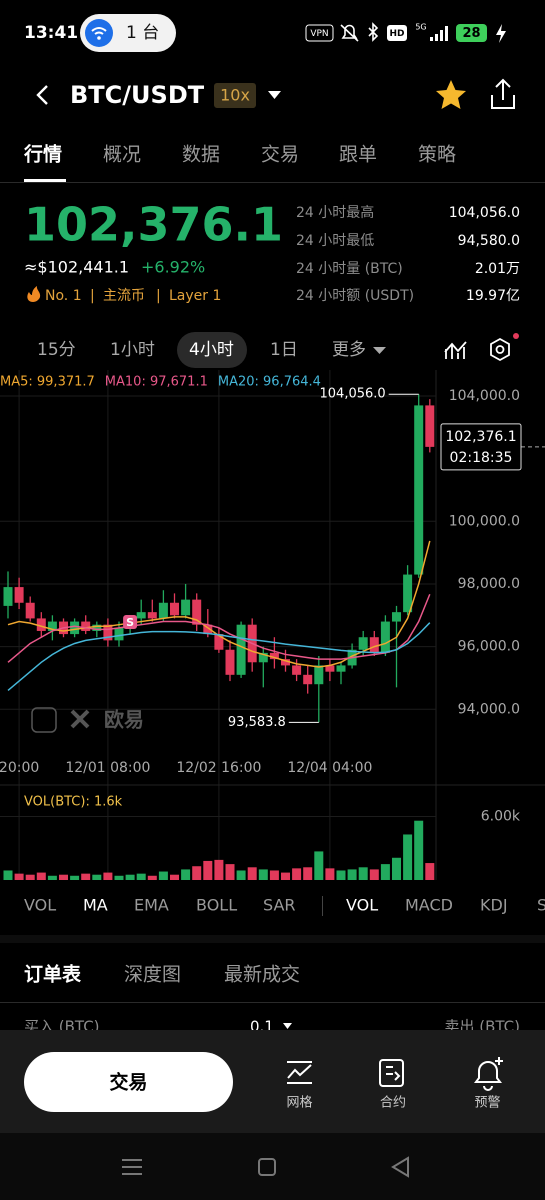 The width and height of the screenshot is (545, 1200). What do you see at coordinates (42, 154) in the screenshot?
I see `tab: 行情` at bounding box center [42, 154].